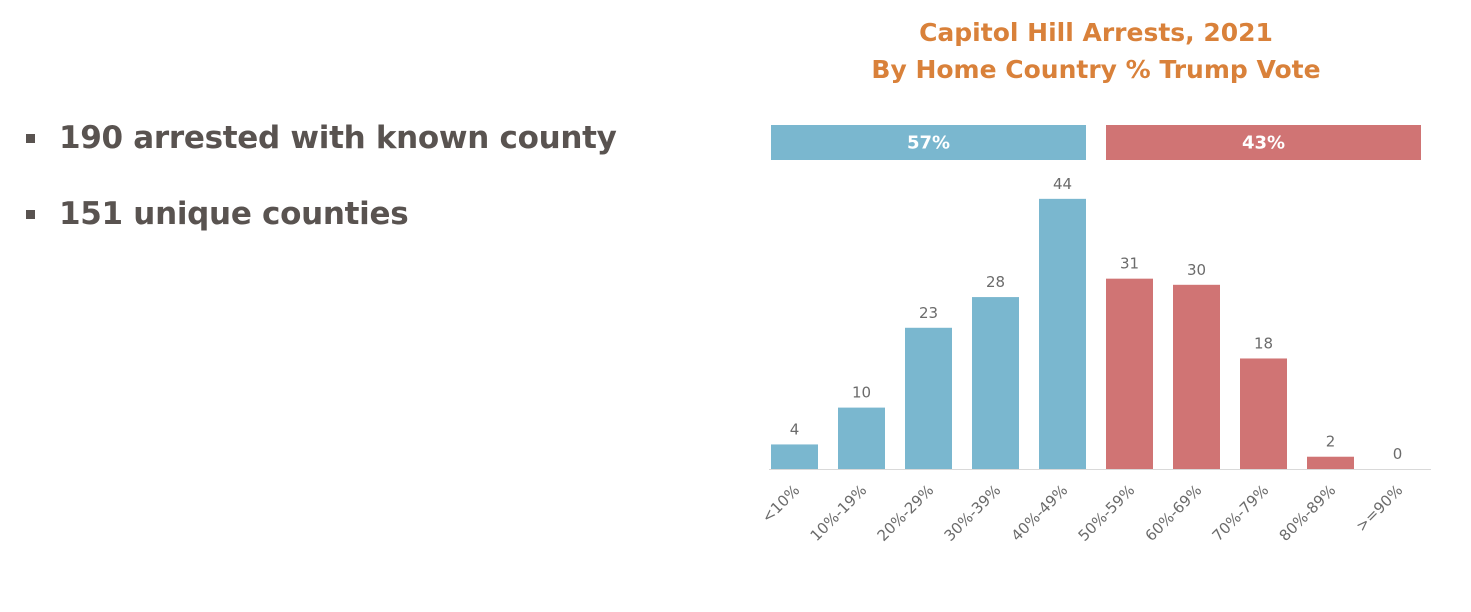 The height and width of the screenshot is (612, 1471). What do you see at coordinates (1196, 270) in the screenshot?
I see `bar-value-label: 30` at bounding box center [1196, 270].